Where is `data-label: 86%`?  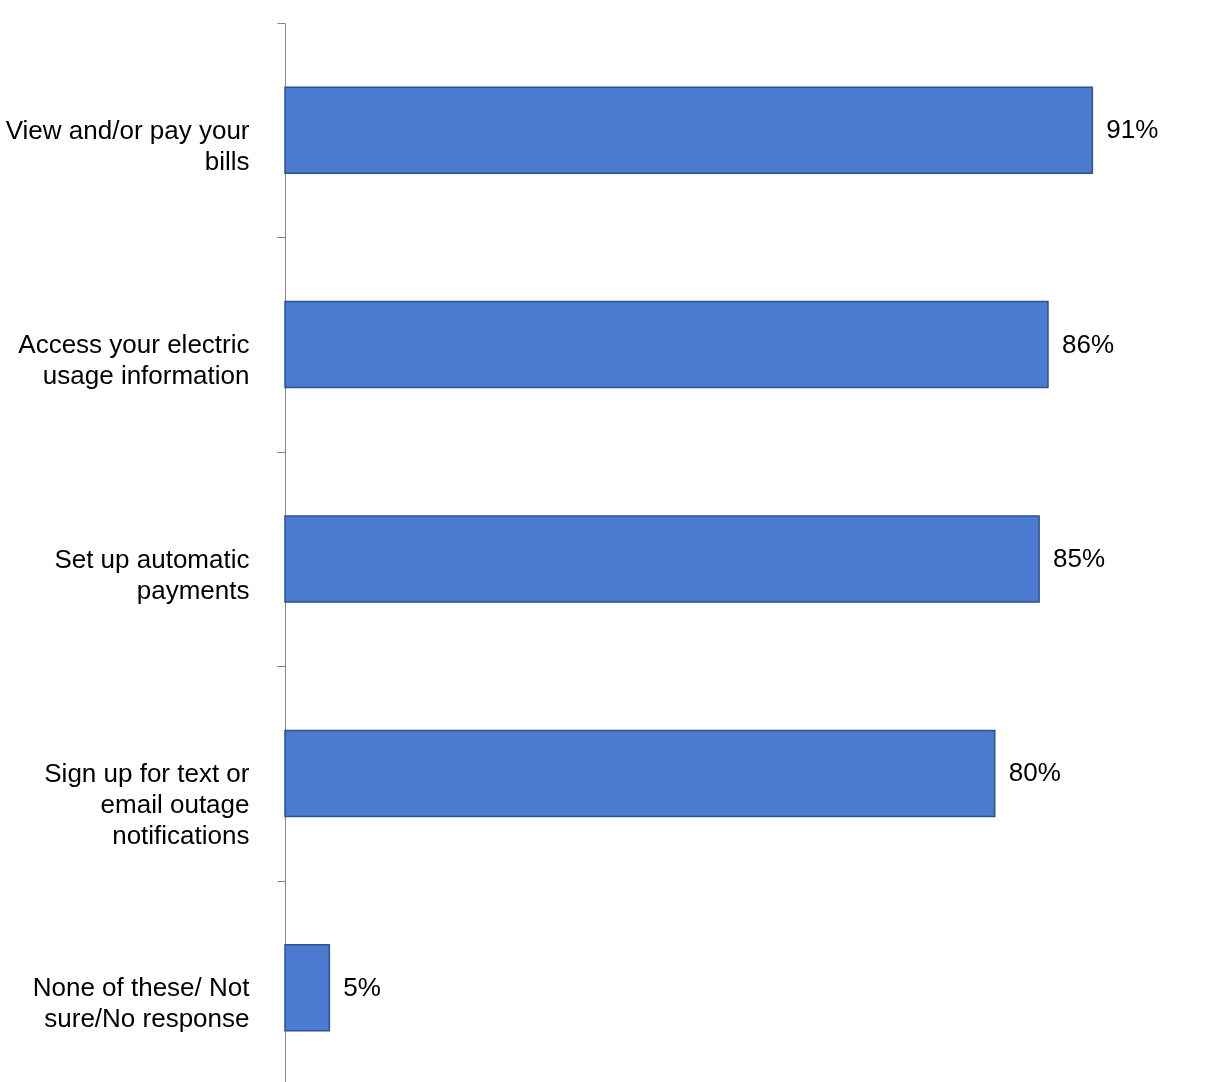 data-label: 86% is located at coordinates (1088, 343).